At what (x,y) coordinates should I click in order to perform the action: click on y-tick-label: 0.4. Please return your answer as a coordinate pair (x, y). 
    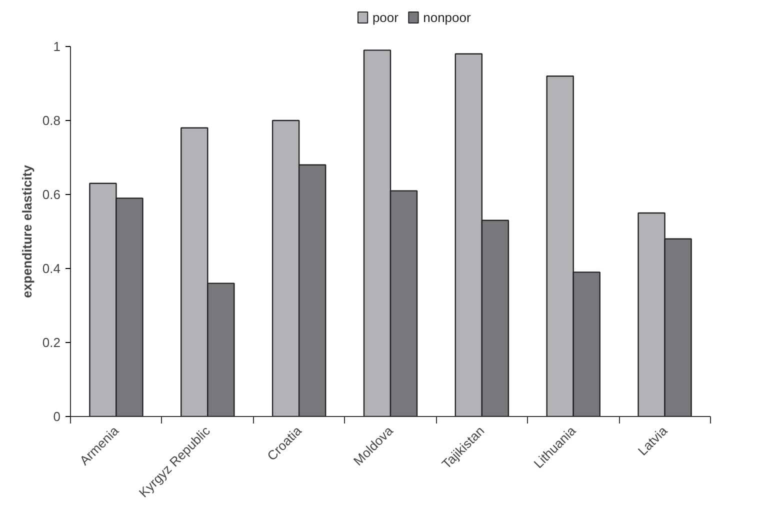
    Looking at the image, I should click on (51, 268).